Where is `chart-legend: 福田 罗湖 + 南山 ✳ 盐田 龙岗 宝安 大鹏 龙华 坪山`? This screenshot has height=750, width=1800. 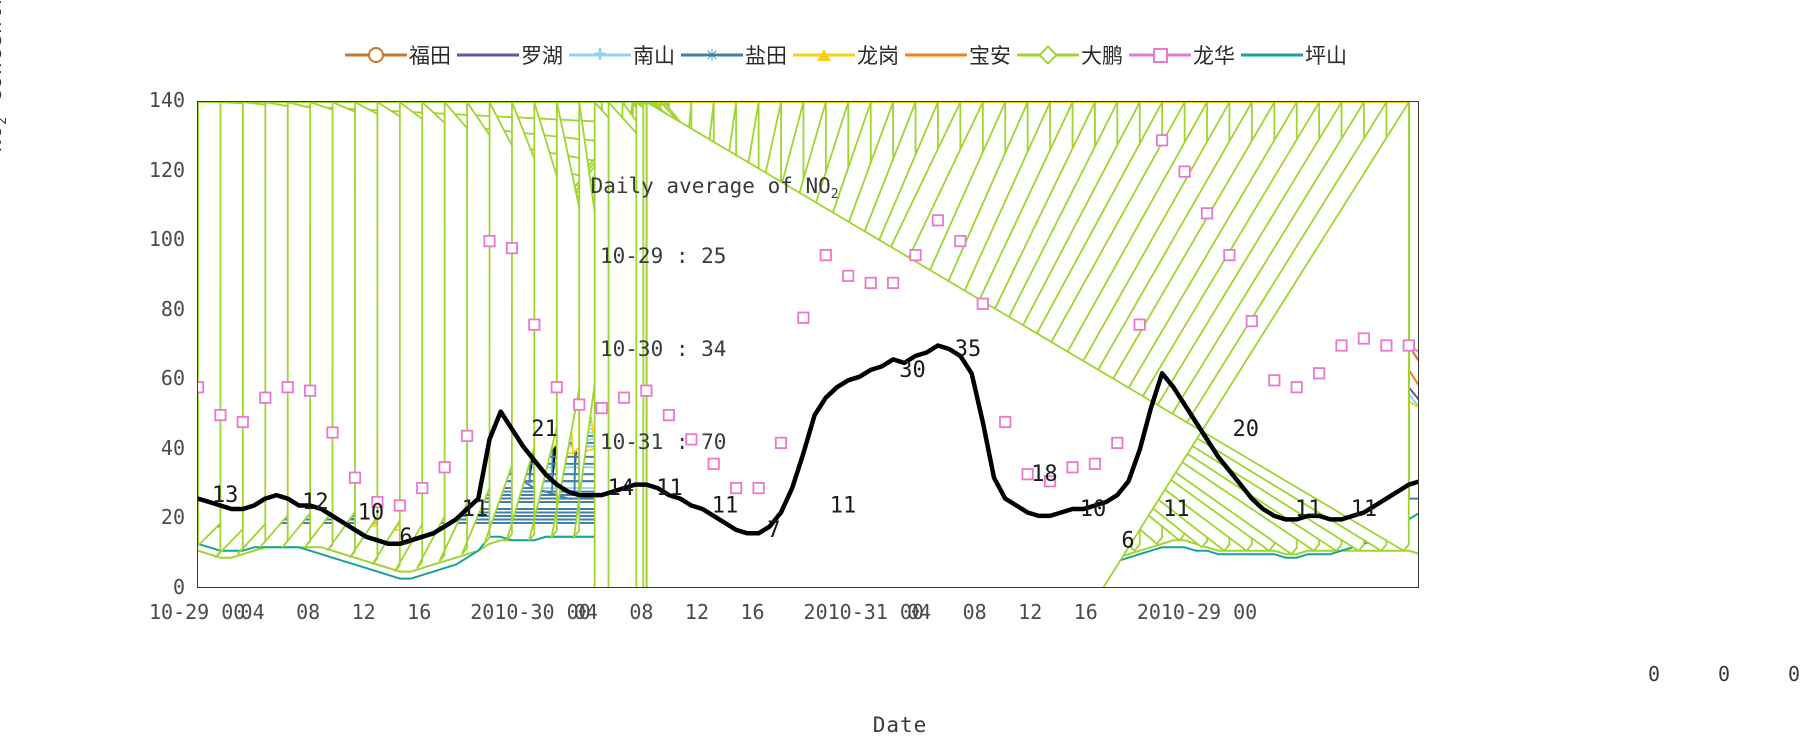 chart-legend: 福田 罗湖 + 南山 ✳ 盐田 龙岗 宝安 大鹏 龙华 坪山 is located at coordinates (849, 55).